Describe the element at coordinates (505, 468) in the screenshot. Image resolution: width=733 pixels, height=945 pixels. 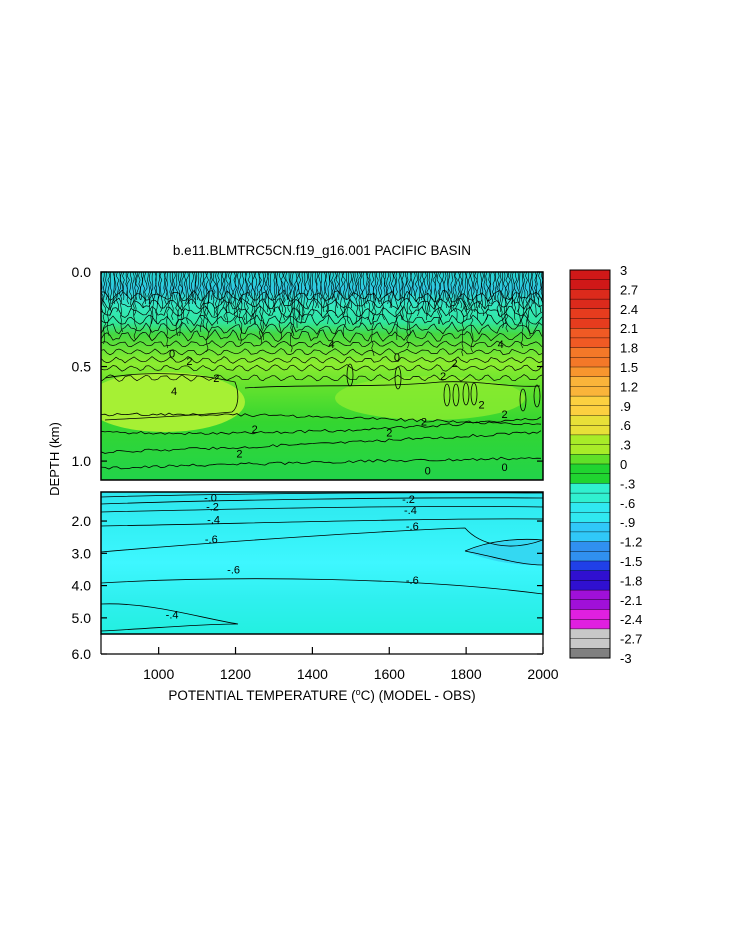
I see `contour-label: 0` at that location.